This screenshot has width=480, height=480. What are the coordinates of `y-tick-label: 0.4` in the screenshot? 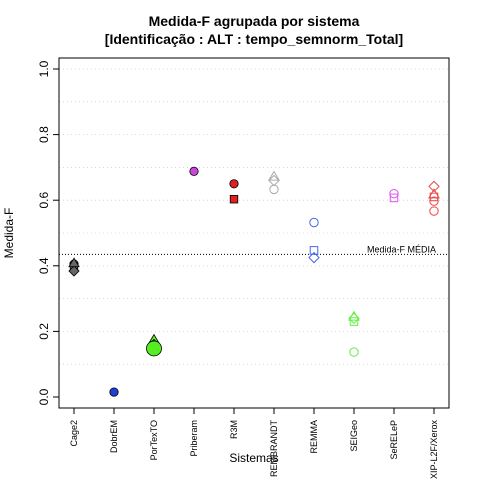 It's located at (44, 265).